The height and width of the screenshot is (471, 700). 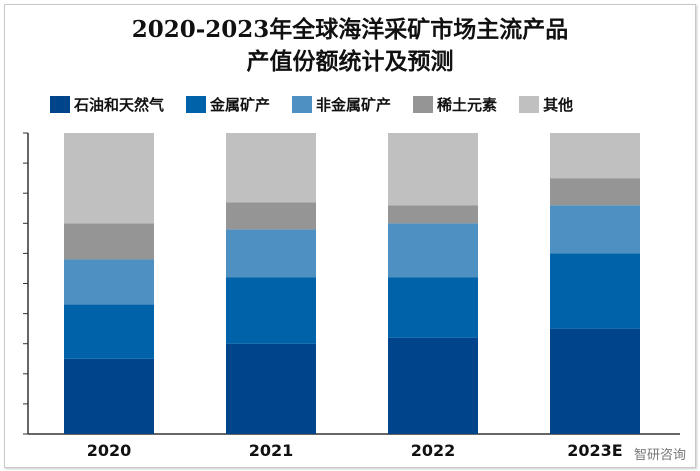 What do you see at coordinates (240, 105) in the screenshot?
I see `legend-label: 金属矿产` at bounding box center [240, 105].